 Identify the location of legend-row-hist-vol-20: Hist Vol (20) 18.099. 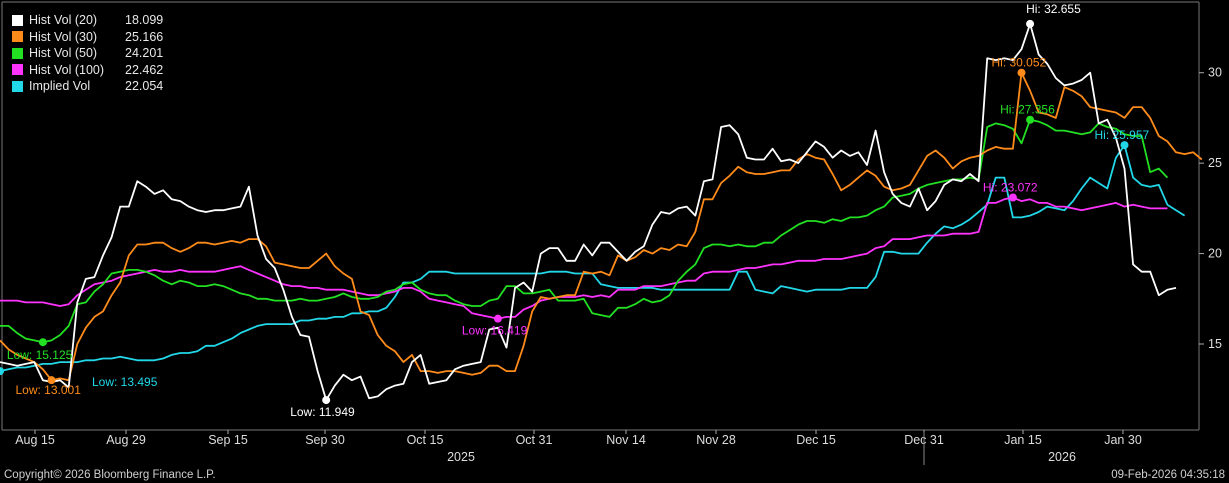
(87, 20).